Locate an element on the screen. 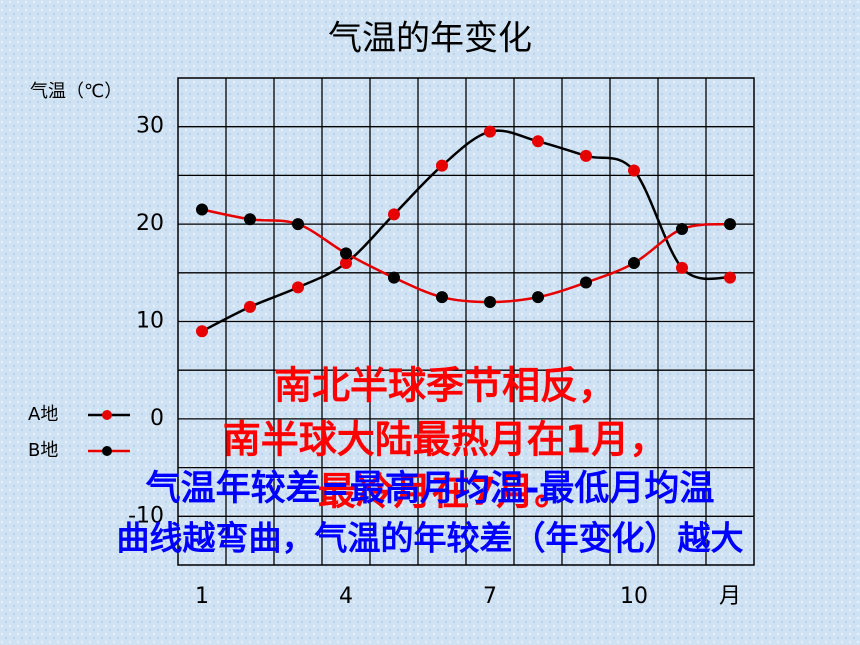  legend-label: A地 is located at coordinates (43, 414).